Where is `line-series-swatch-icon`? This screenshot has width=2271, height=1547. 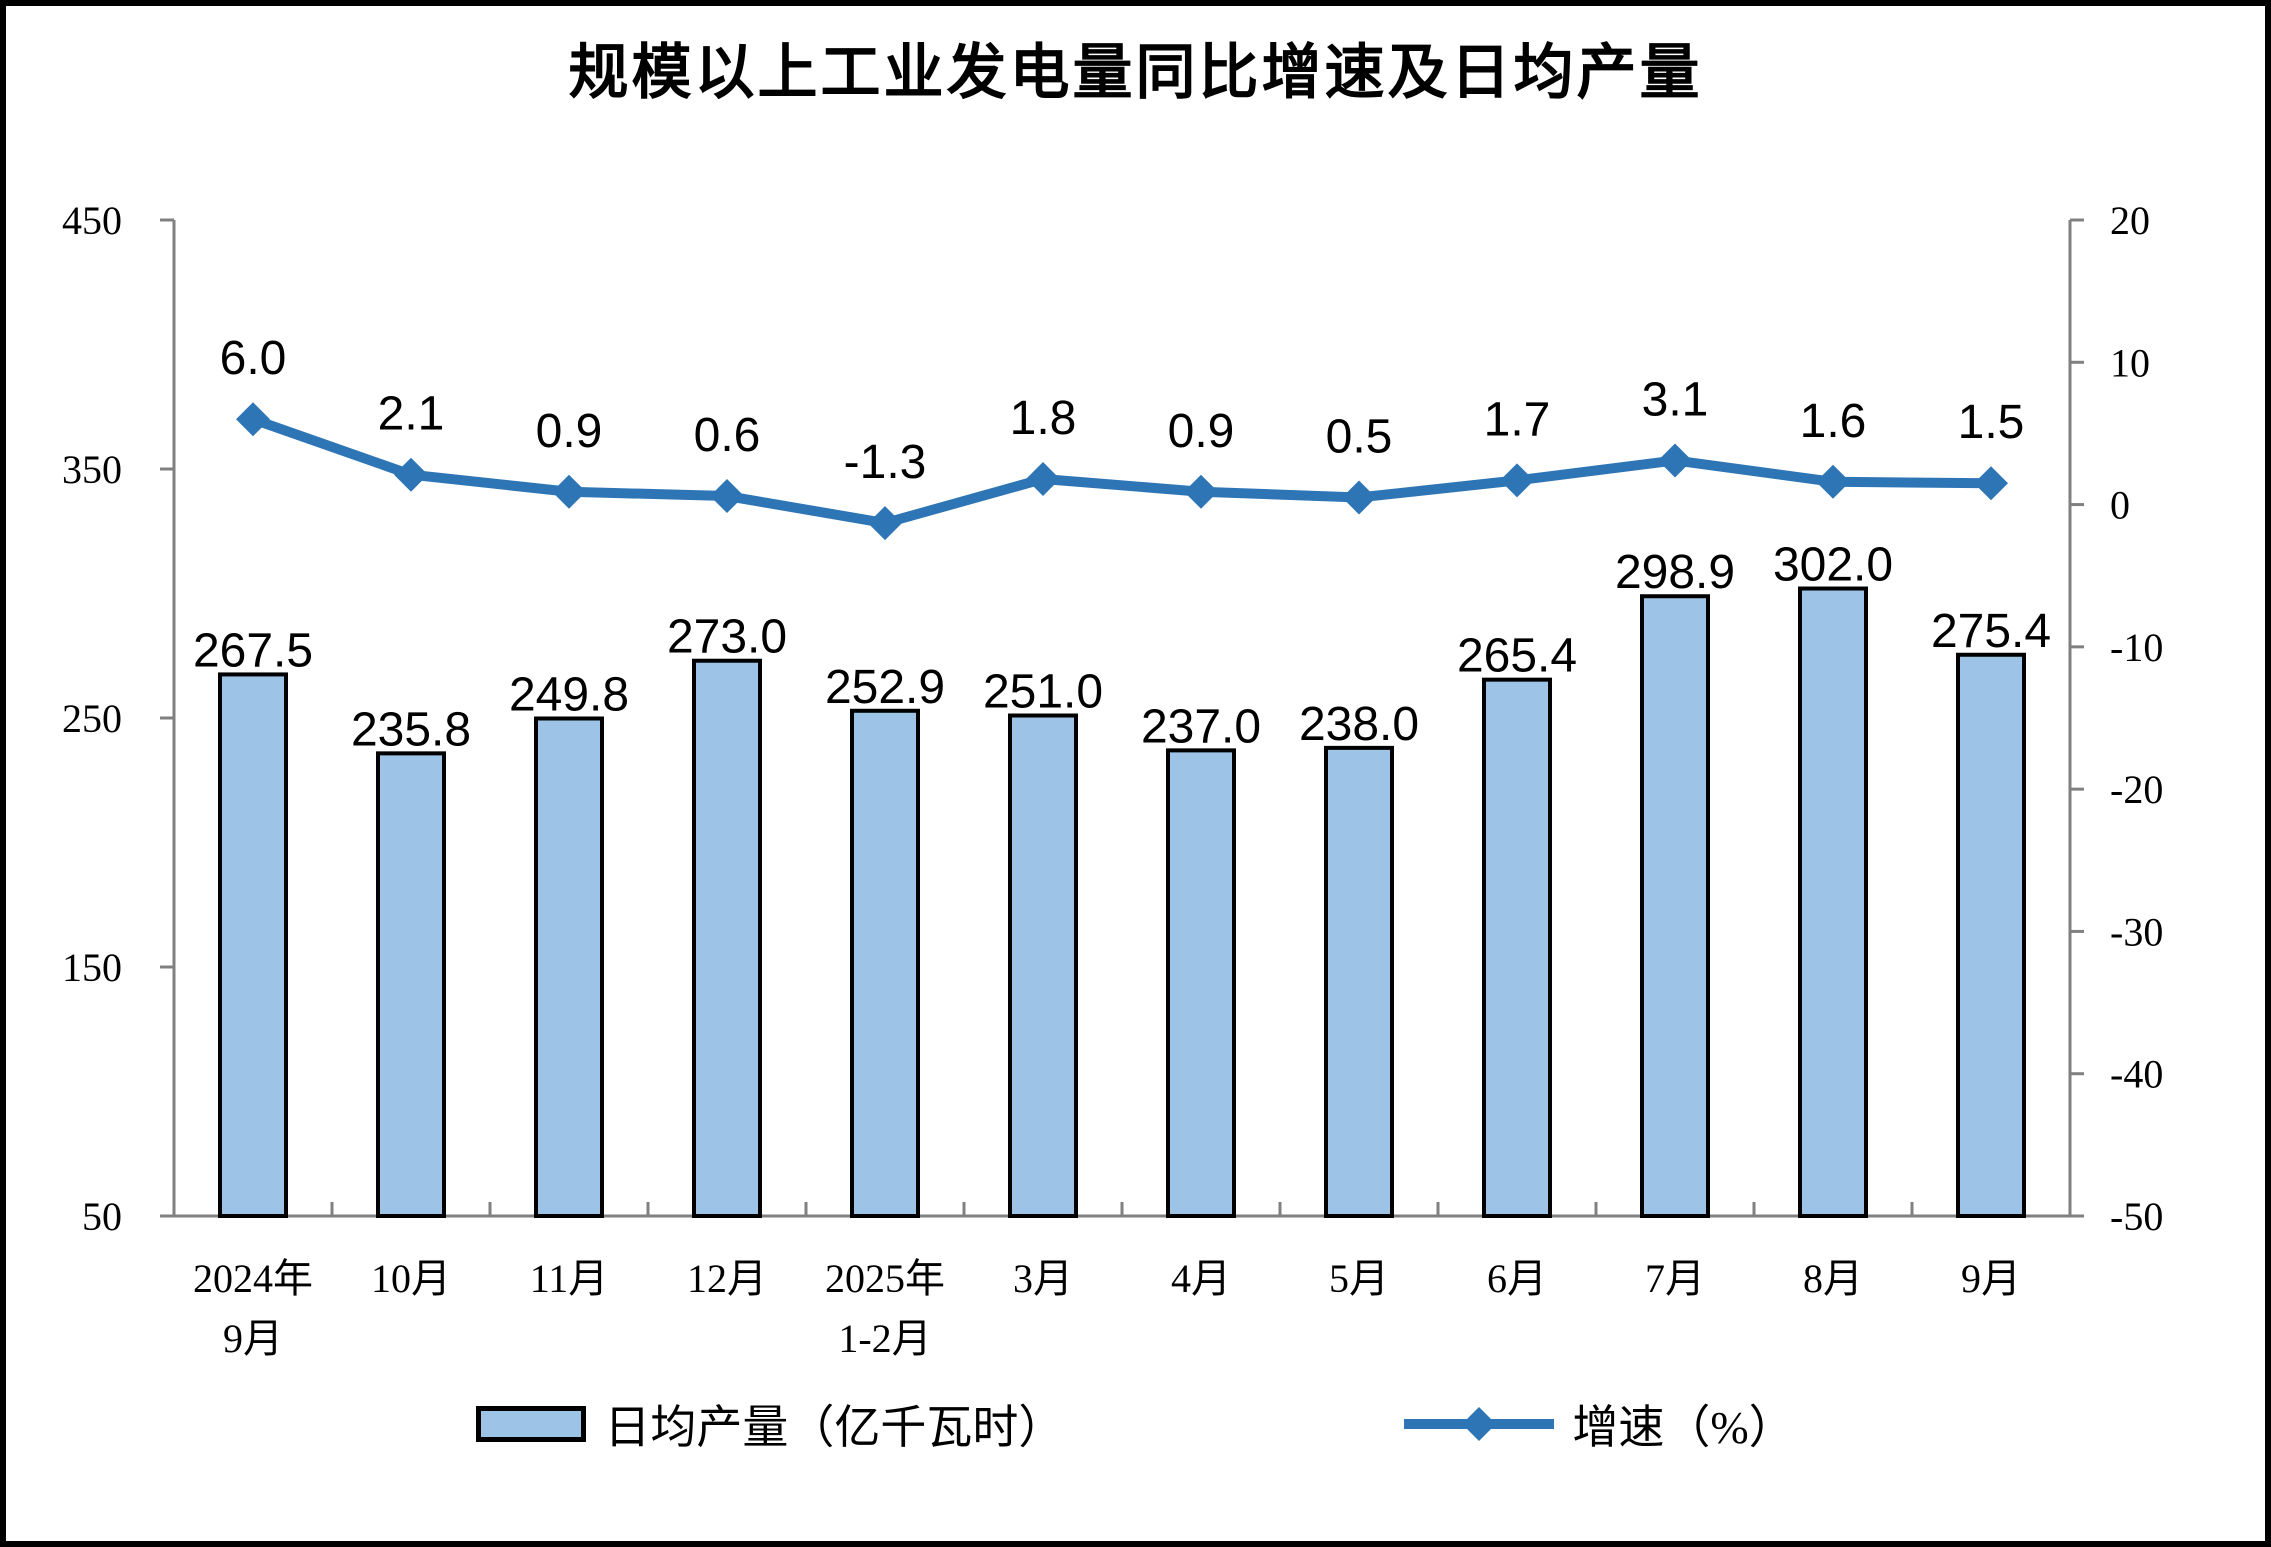 line-series-swatch-icon is located at coordinates (1479, 1424).